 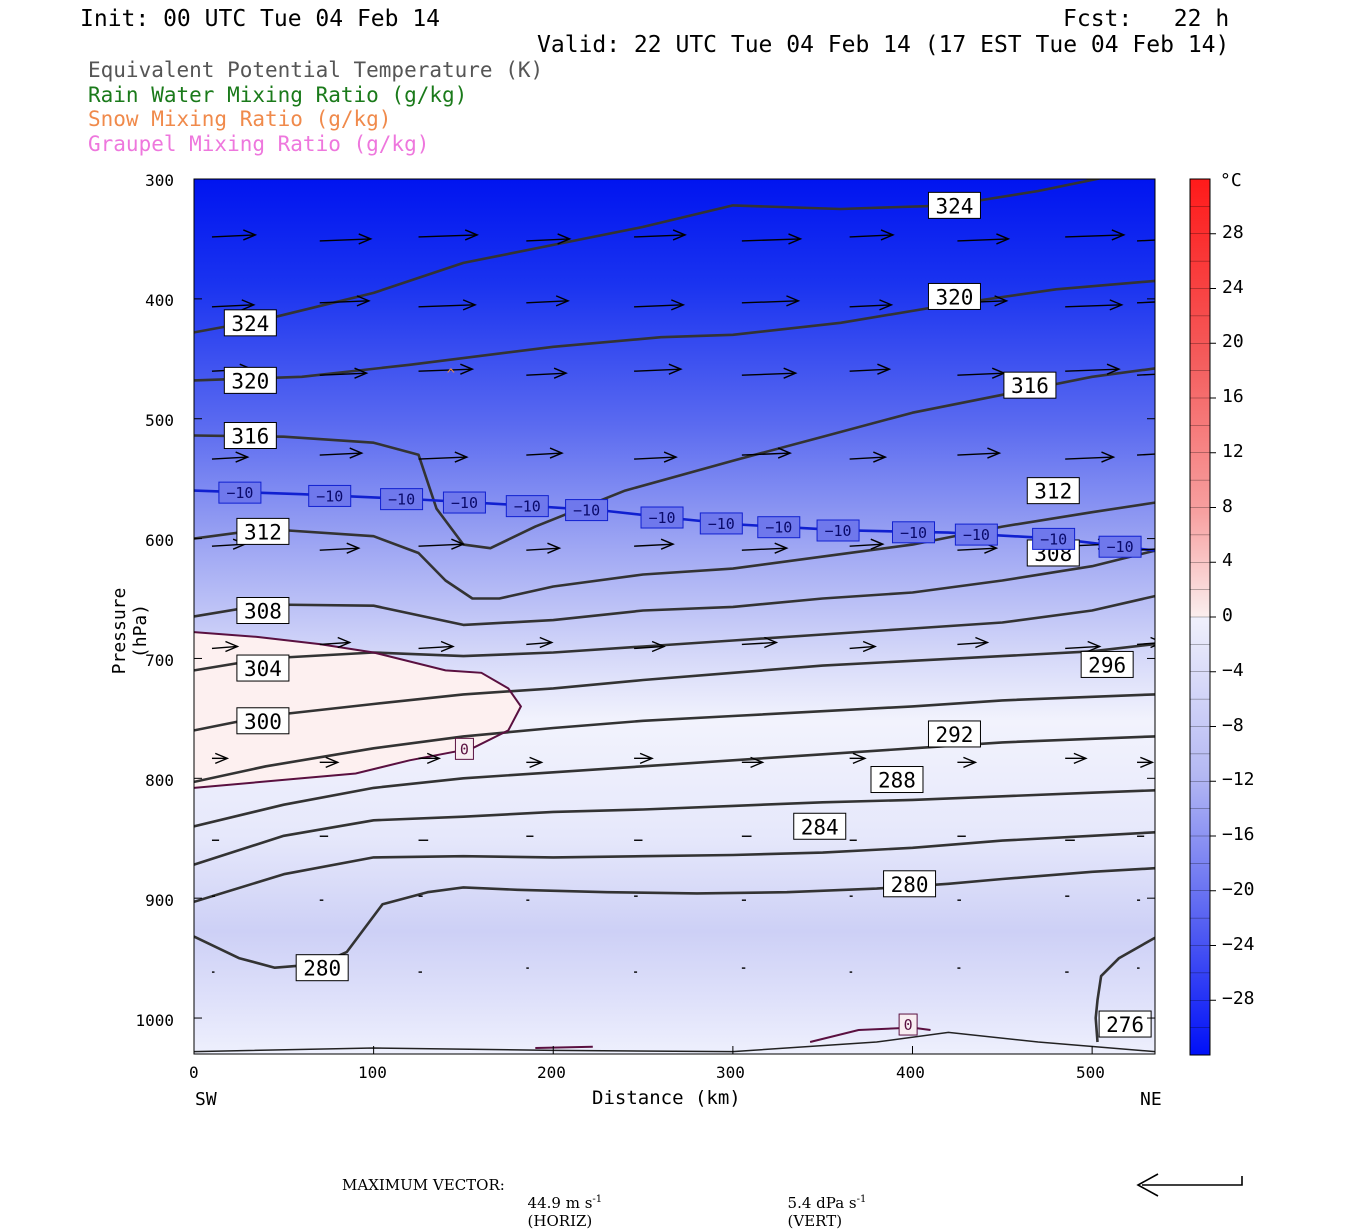 I want to click on theta-e-label-288: 288, so click(x=897, y=780).